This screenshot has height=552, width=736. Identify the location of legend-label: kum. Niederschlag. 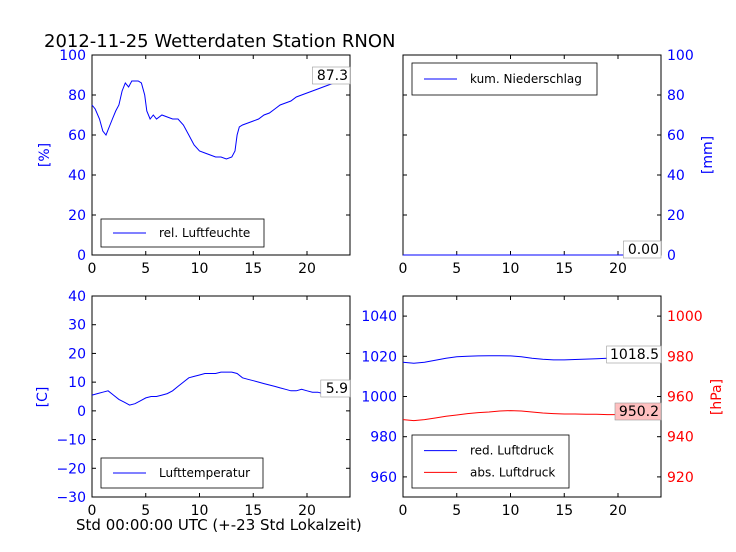
(526, 79).